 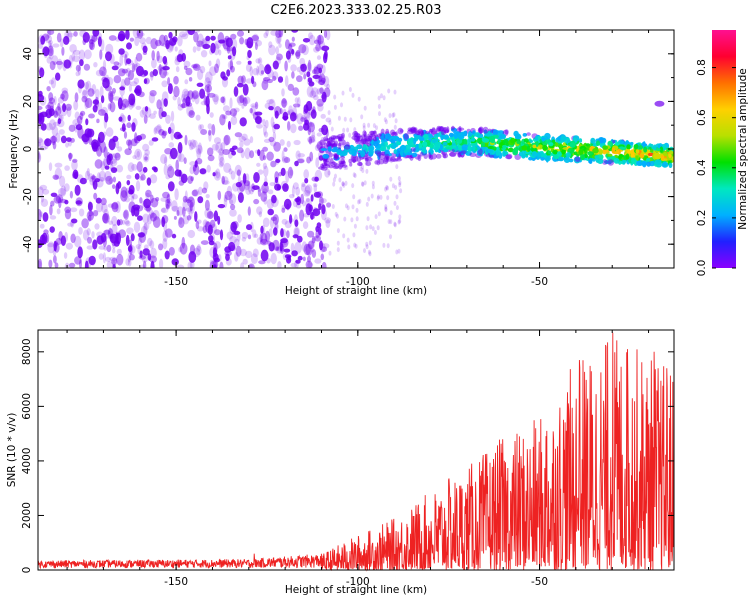 I want to click on y-tick-label: -40, so click(x=28, y=244).